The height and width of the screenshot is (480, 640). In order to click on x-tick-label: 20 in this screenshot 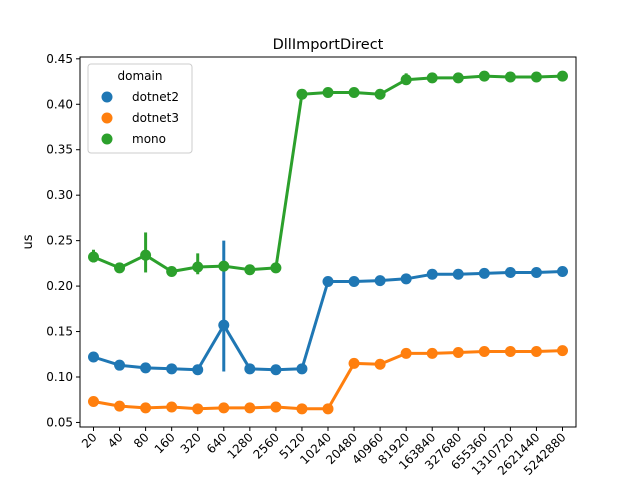, I will do `click(89, 440)`.